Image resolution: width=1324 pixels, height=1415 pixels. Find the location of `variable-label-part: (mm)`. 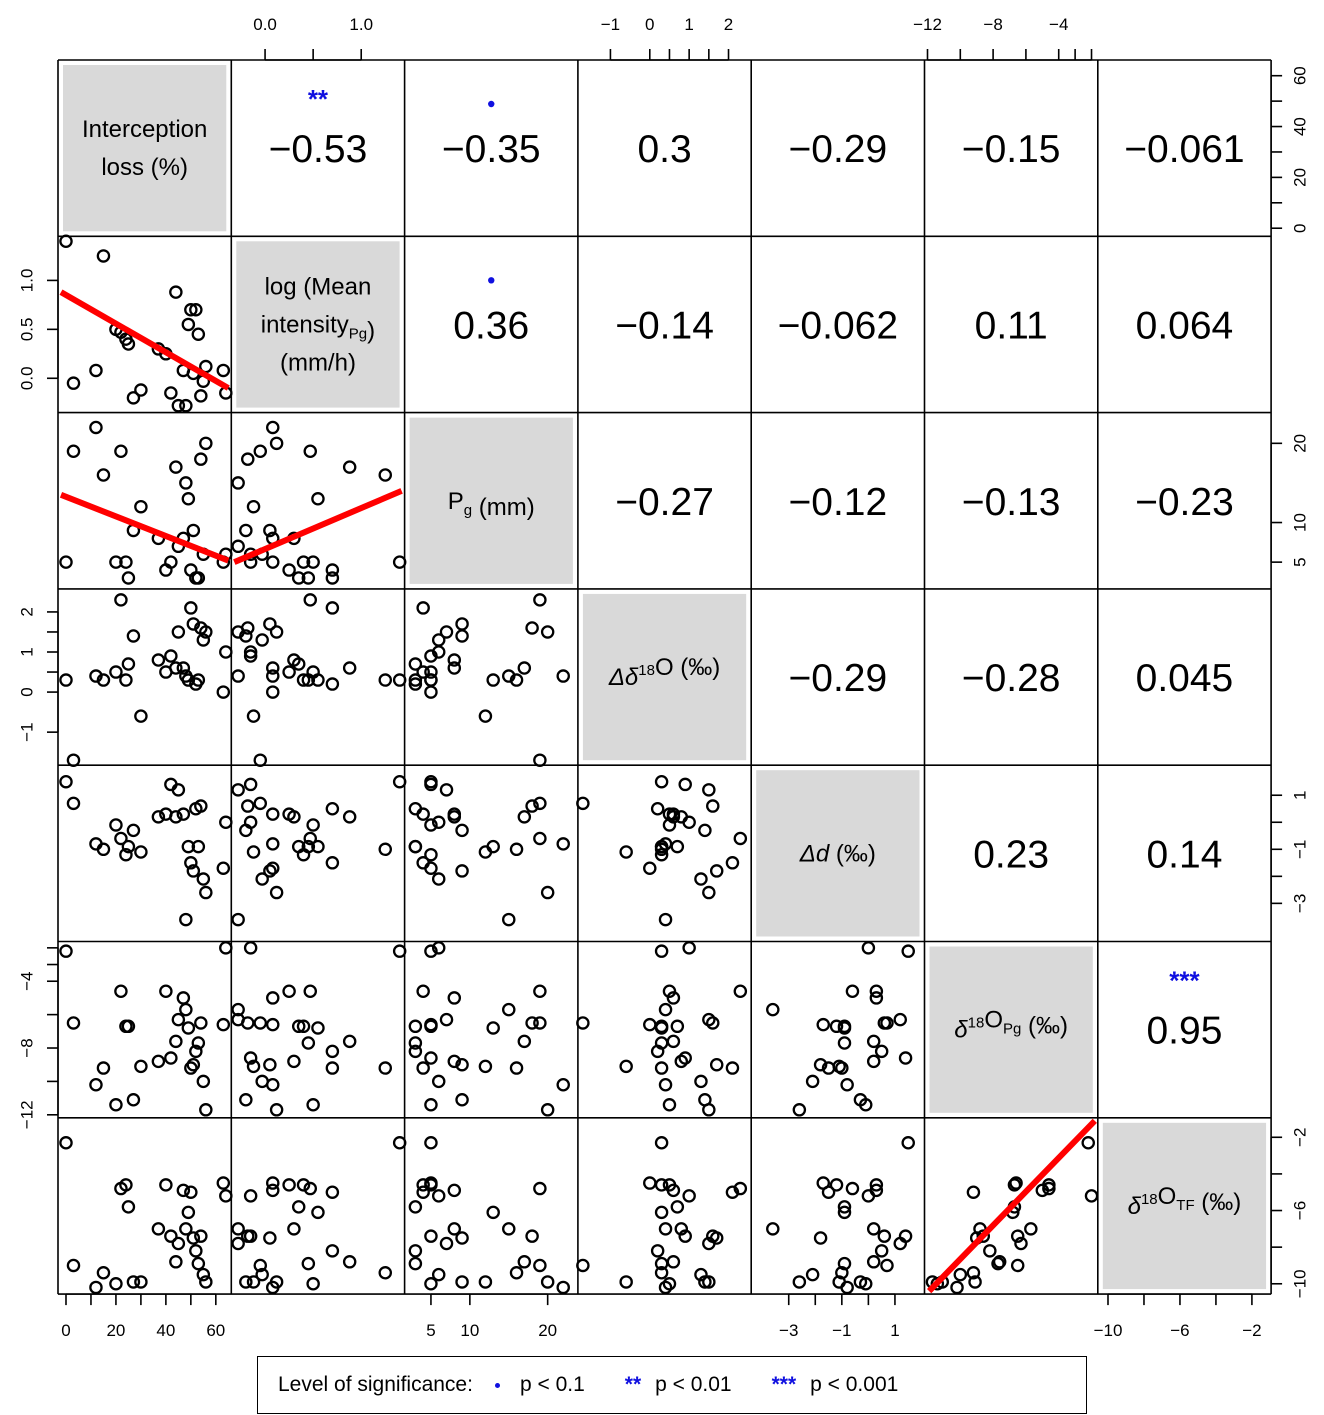

variable-label-part: (mm) is located at coordinates (503, 507).